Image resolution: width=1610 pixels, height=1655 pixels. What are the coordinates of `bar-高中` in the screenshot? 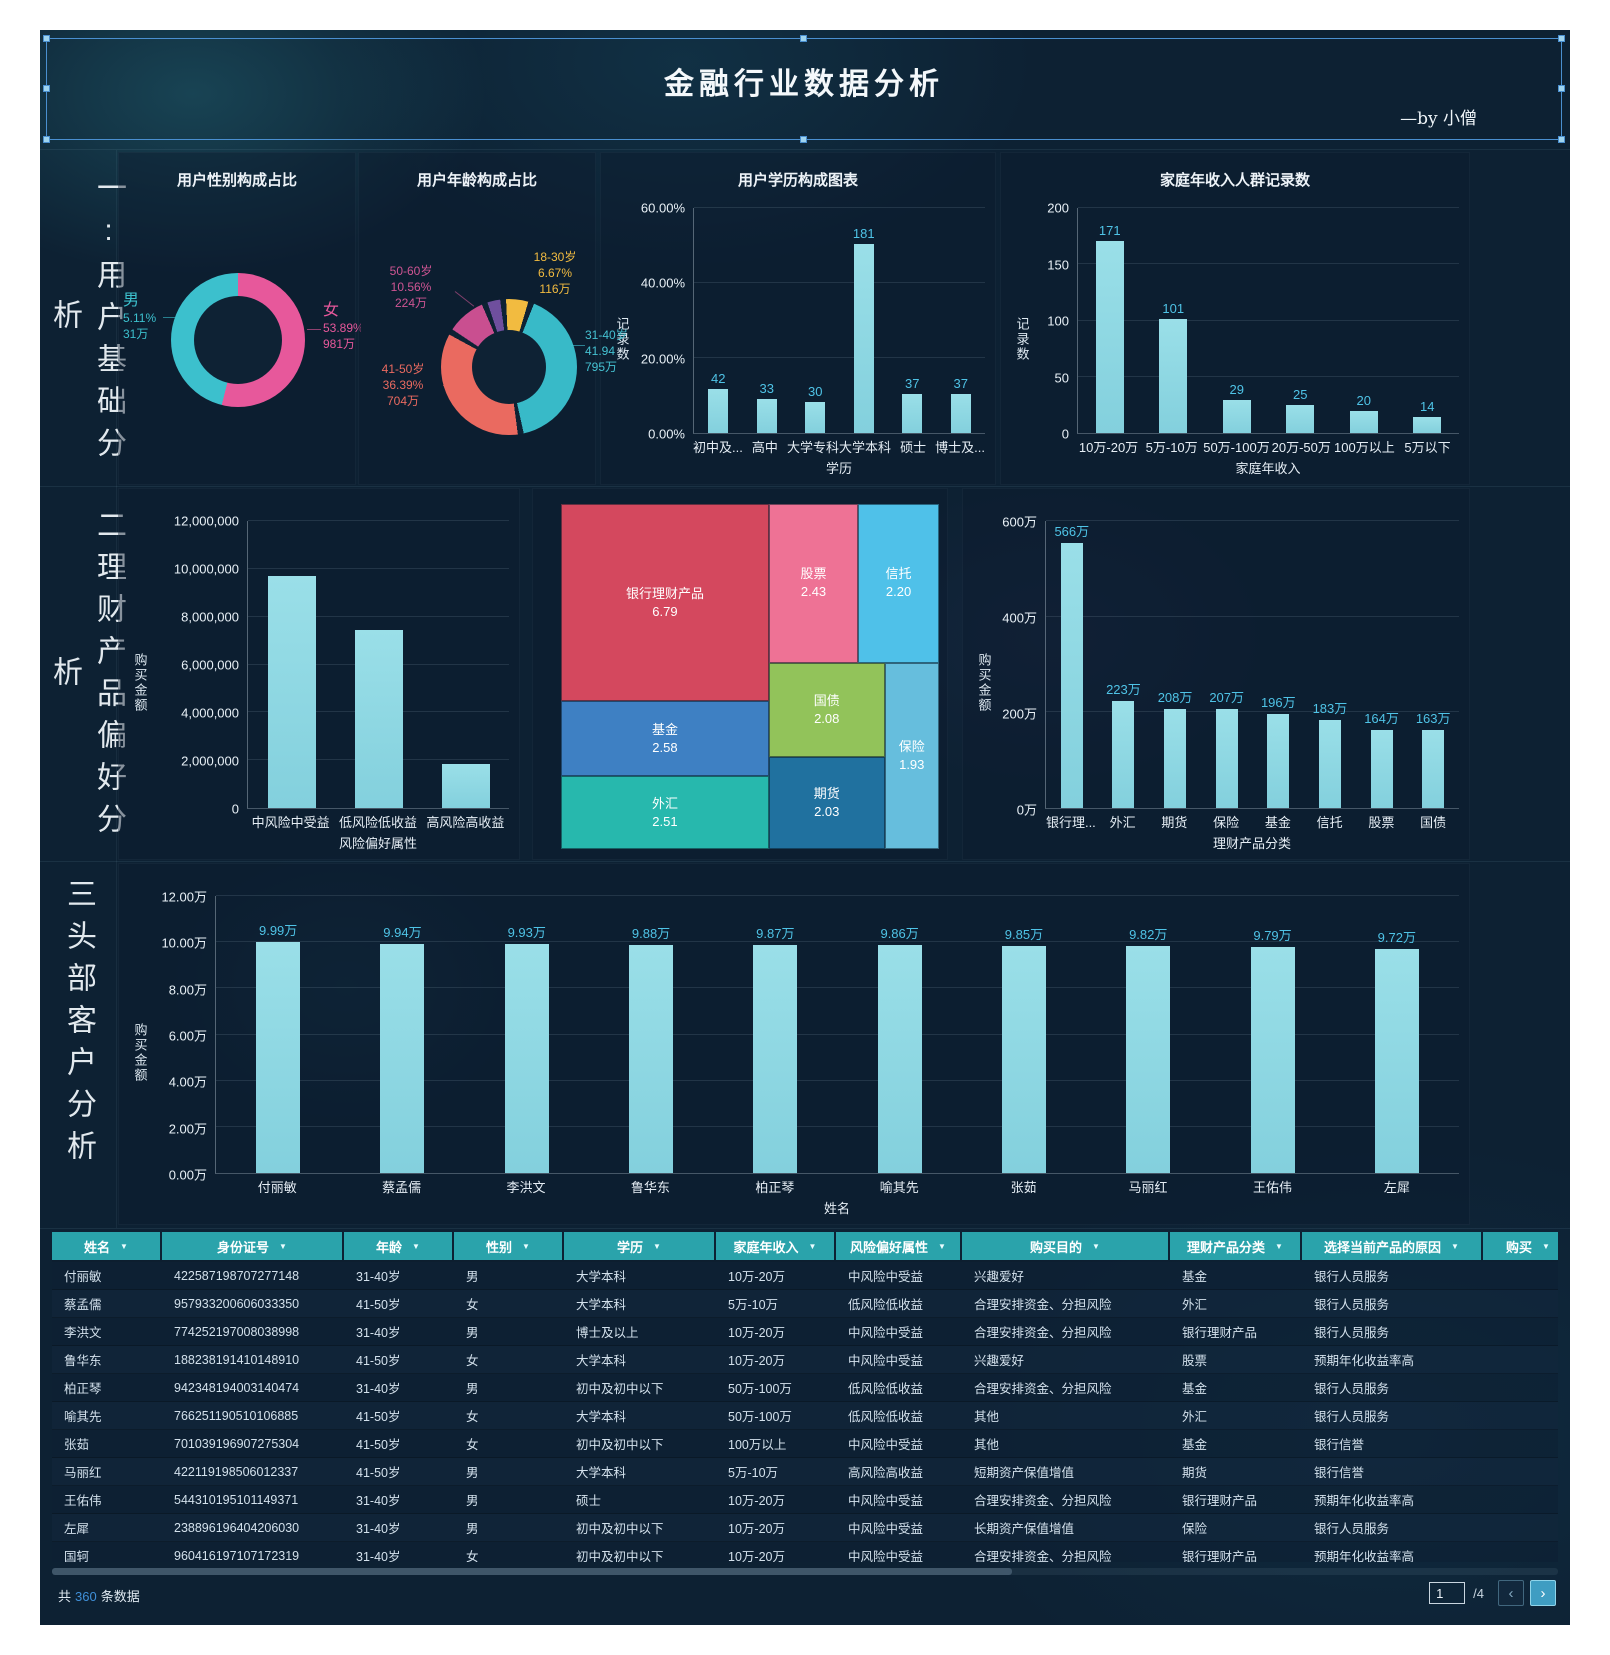 It's located at (766, 415).